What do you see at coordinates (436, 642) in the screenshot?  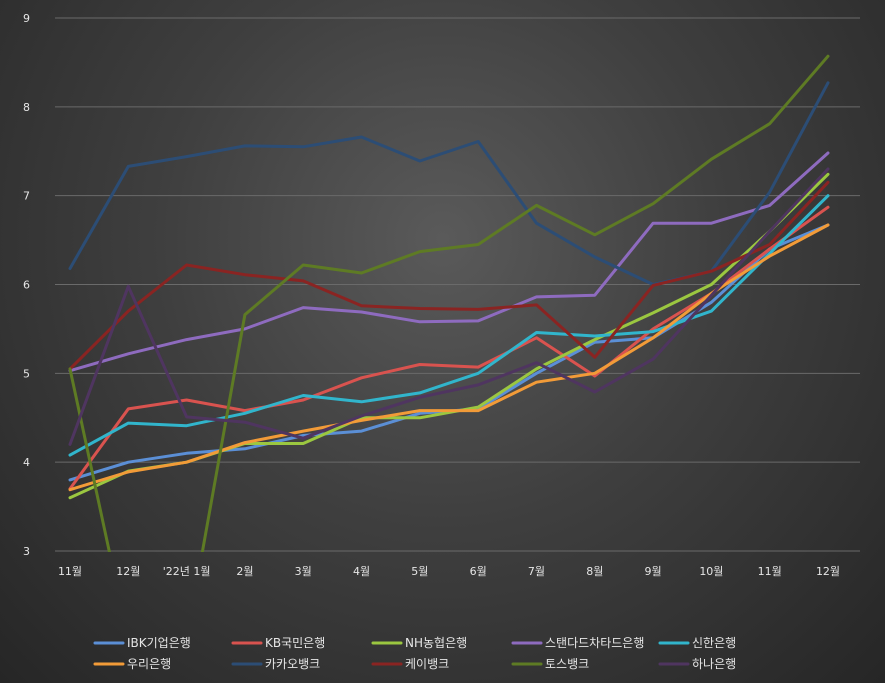 I see `legend-label: NH농협은행` at bounding box center [436, 642].